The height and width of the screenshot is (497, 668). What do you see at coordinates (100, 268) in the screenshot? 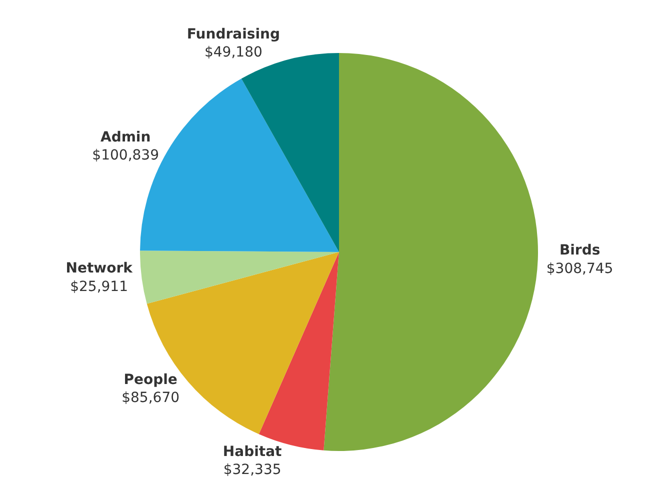
I see `slice-label: Network` at bounding box center [100, 268].